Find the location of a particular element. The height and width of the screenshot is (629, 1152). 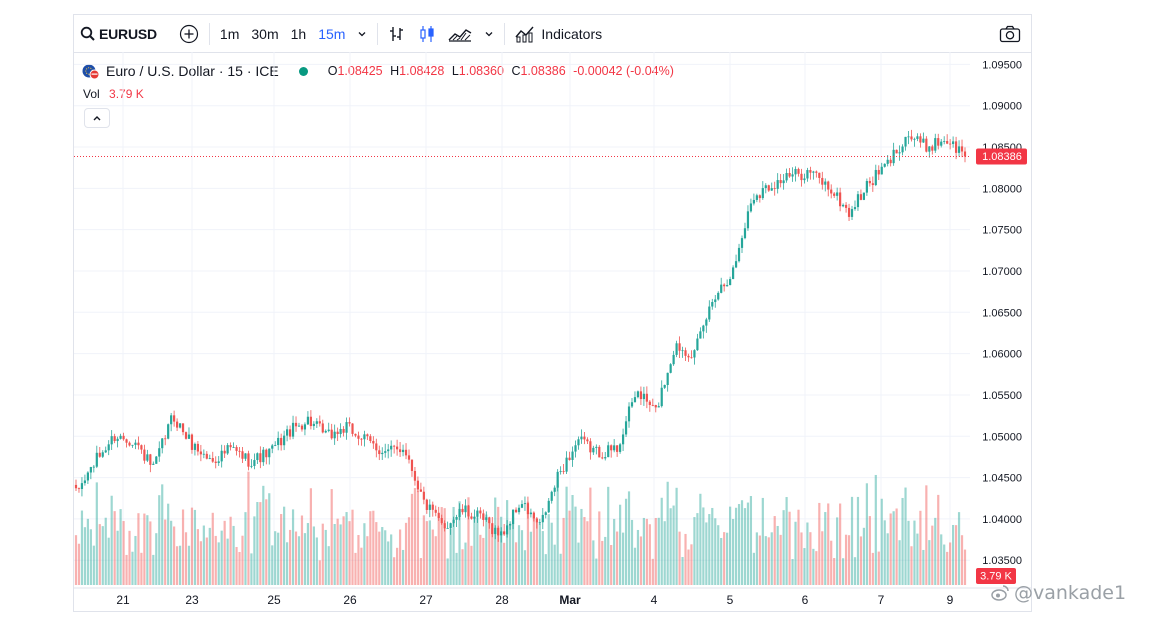

bar-style-button is located at coordinates (397, 34).